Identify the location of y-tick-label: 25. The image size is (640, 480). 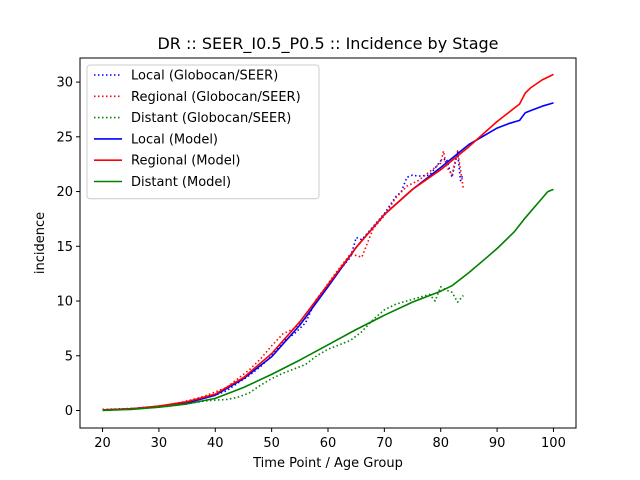
(64, 137).